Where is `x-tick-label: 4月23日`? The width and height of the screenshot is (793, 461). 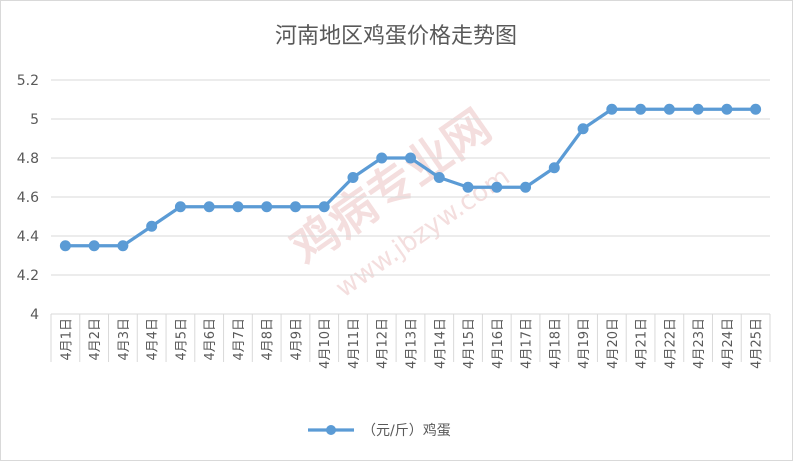
x-tick-label: 4月23日 is located at coordinates (699, 343).